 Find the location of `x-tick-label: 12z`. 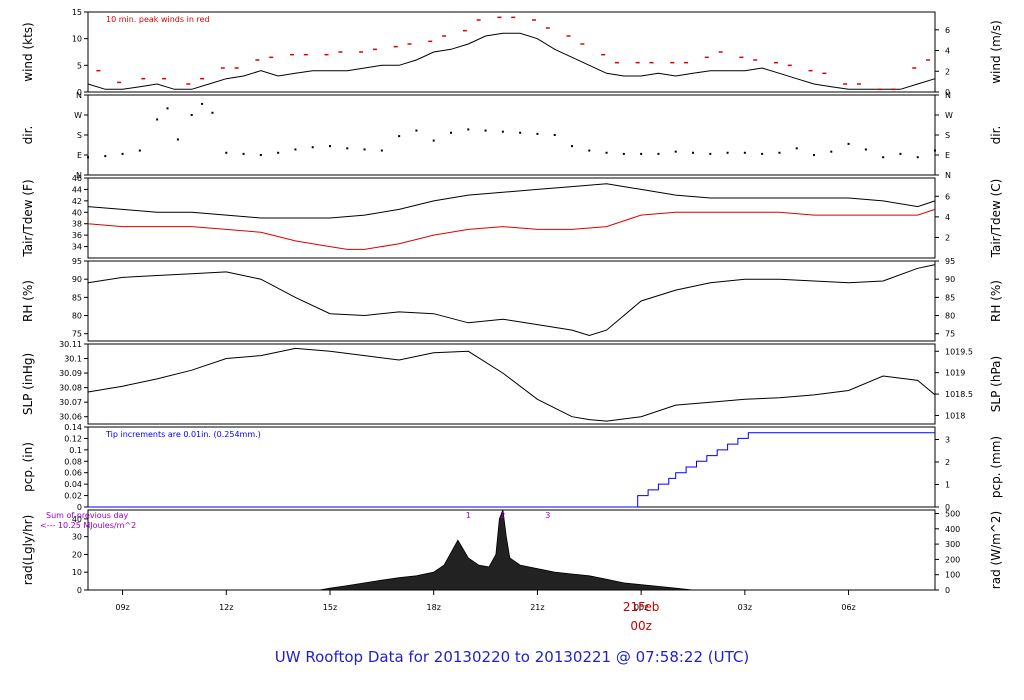

x-tick-label: 12z is located at coordinates (226, 607).